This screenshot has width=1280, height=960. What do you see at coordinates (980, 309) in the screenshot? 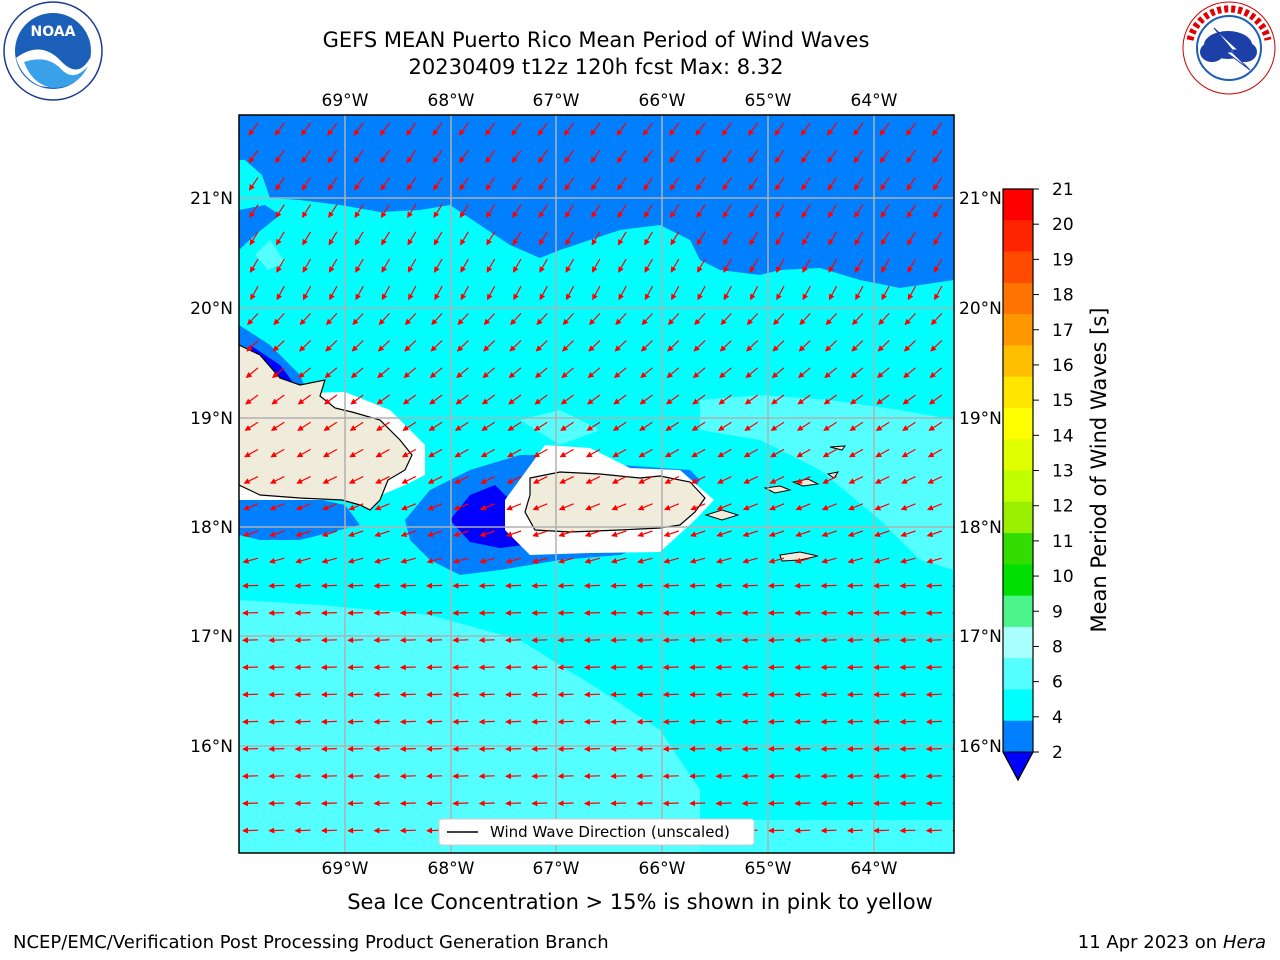
I see `lat-label: 20°N` at bounding box center [980, 309].